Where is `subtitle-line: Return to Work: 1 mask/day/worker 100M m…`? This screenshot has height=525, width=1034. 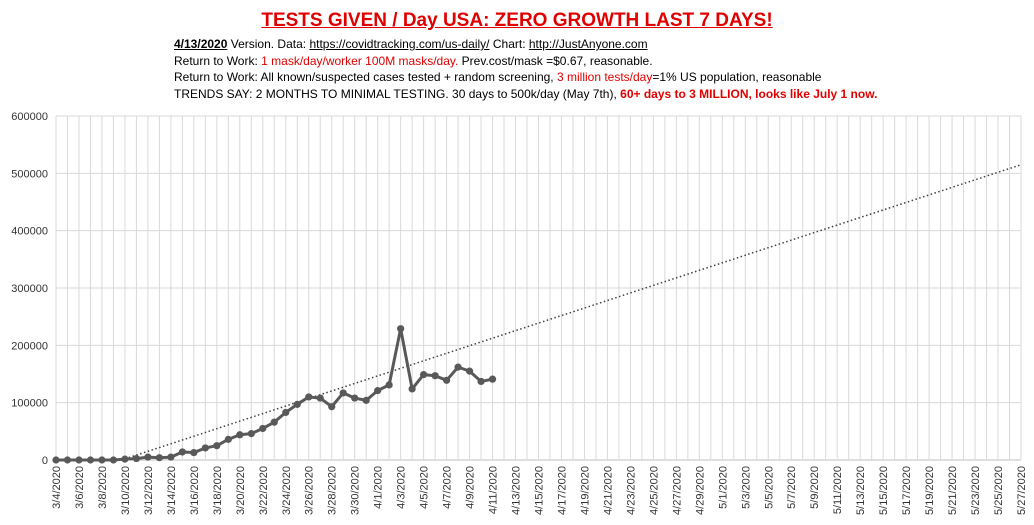
subtitle-line: Return to Work: 1 mask/day/worker 100M m… is located at coordinates (413, 61).